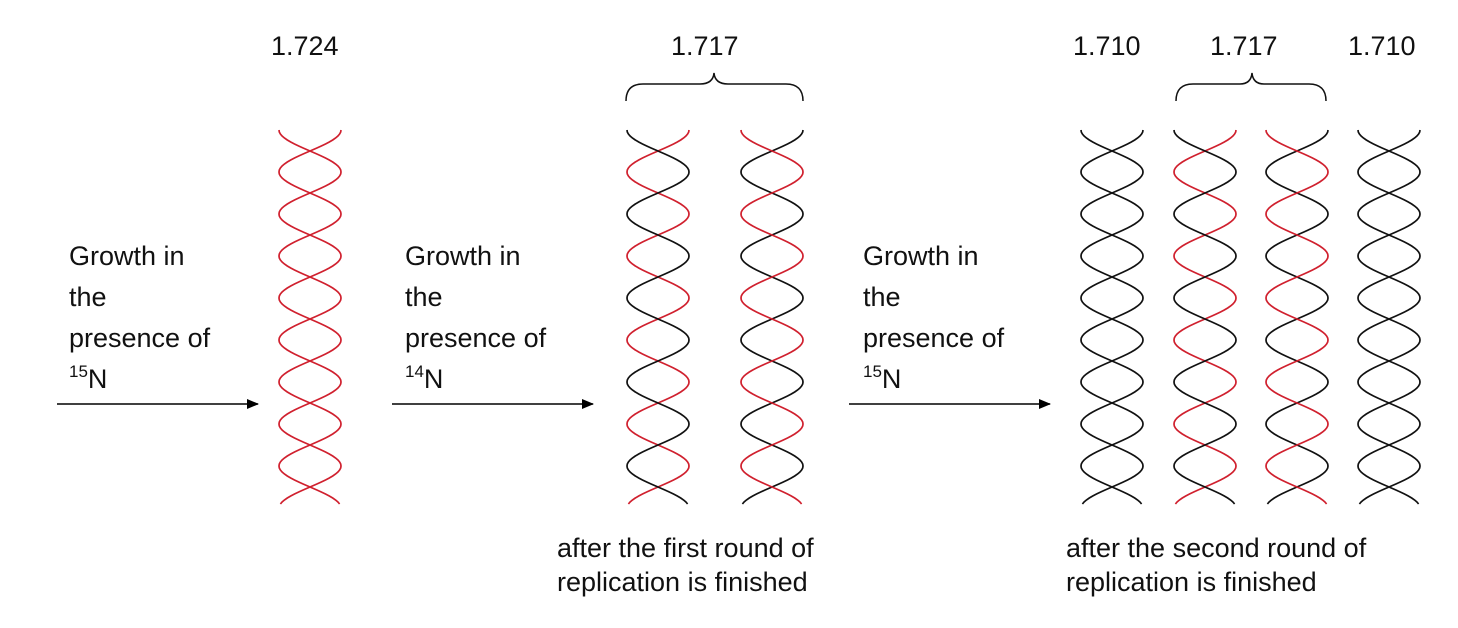 Image resolution: width=1458 pixels, height=628 pixels. What do you see at coordinates (475, 379) in the screenshot?
I see `isotope-label: 14N` at bounding box center [475, 379].